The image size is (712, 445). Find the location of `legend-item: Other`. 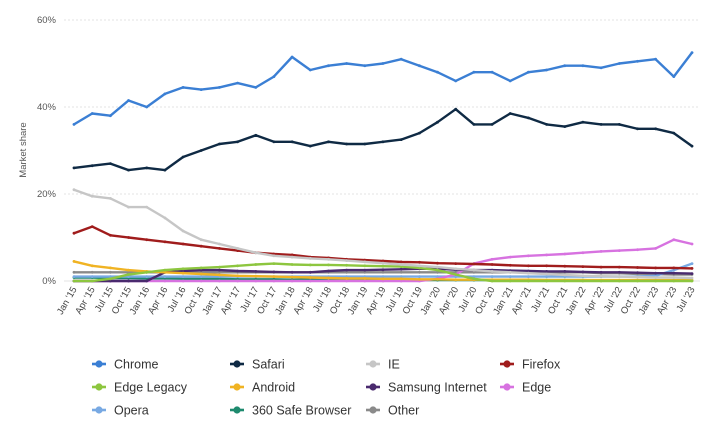

legend-item: Other is located at coordinates (392, 411).